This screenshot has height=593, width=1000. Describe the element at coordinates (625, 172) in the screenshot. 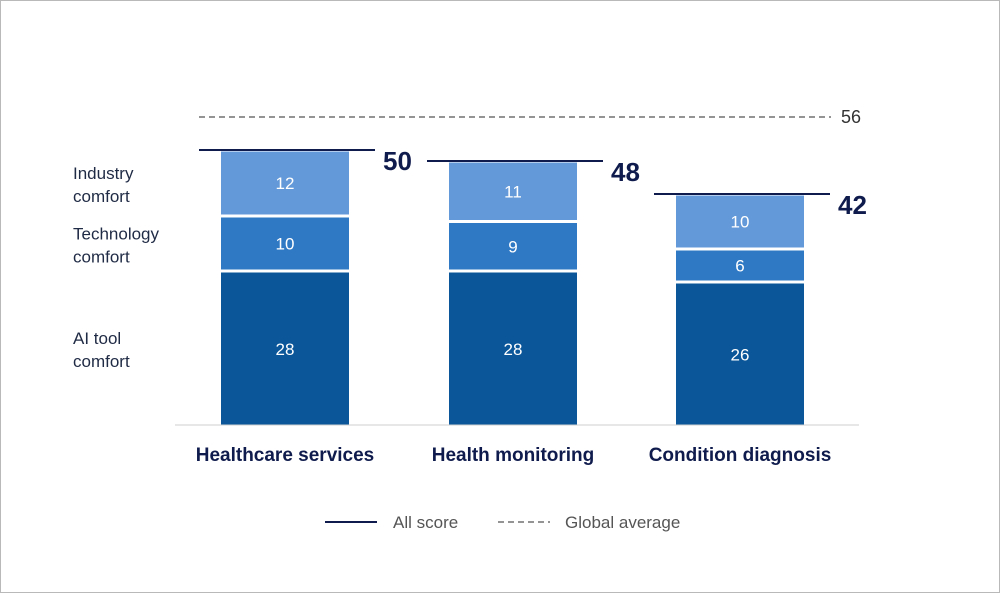

I see `total-score-label: 48` at that location.